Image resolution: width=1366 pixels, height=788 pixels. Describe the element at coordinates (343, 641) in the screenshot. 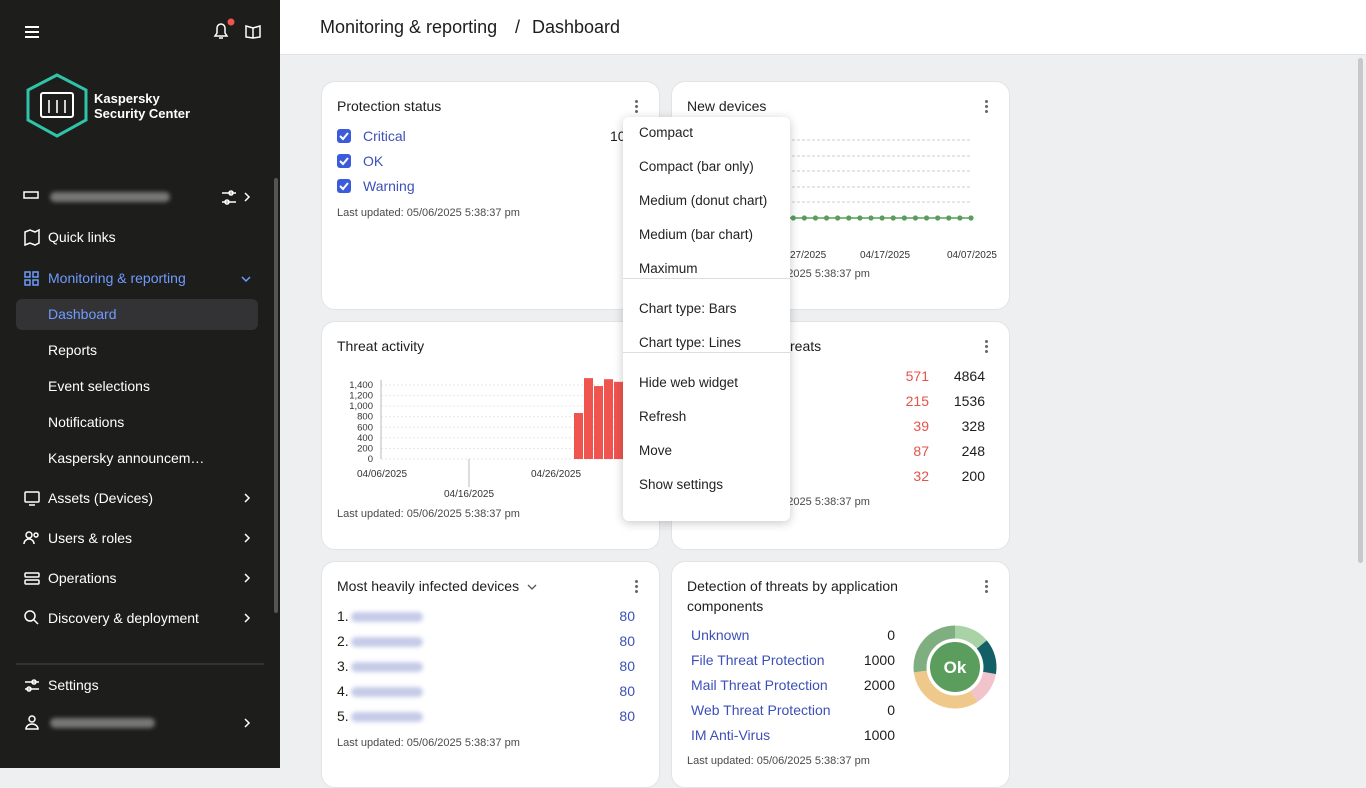

I see `rank: 2.` at that location.